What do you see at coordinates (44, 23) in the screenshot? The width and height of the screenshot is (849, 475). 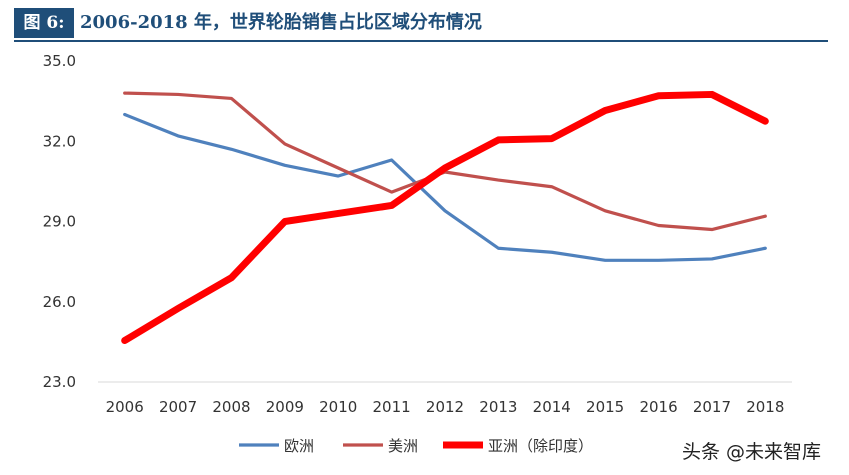 I see `figure-label: 图 6:` at bounding box center [44, 23].